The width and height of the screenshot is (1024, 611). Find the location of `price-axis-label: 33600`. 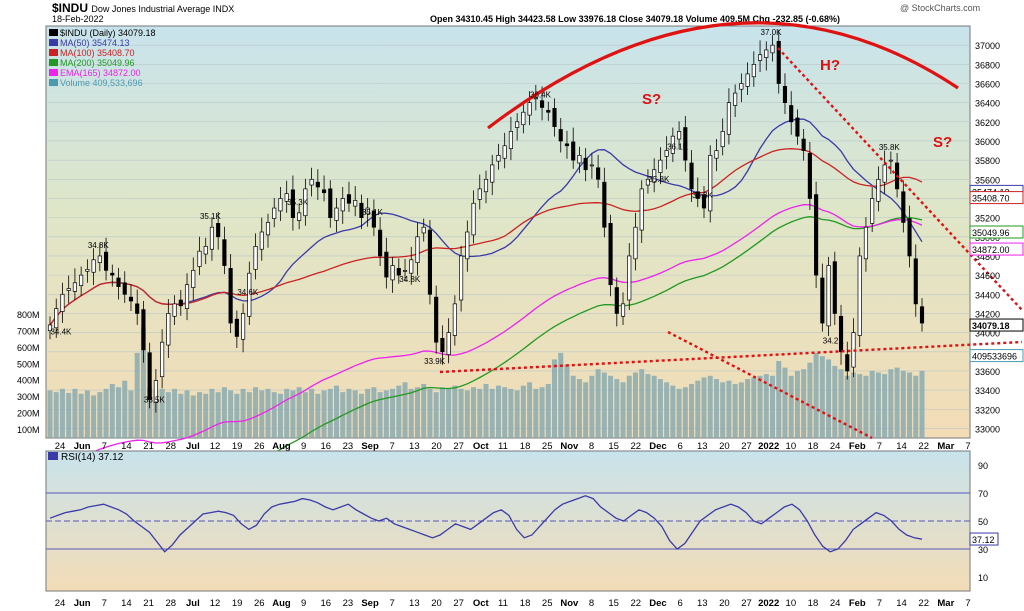

price-axis-label: 33600 is located at coordinates (987, 372).